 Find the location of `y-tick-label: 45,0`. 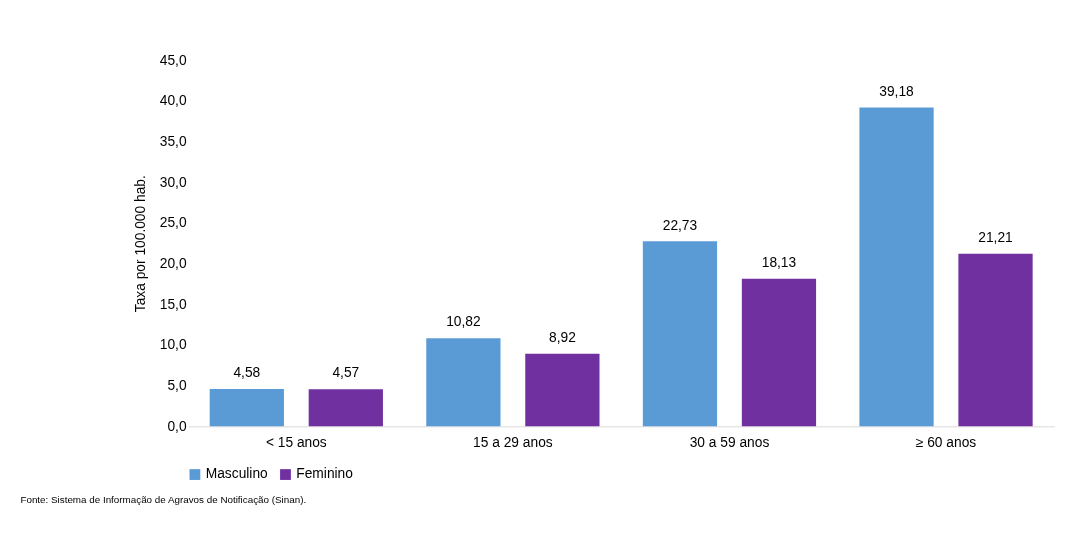

y-tick-label: 45,0 is located at coordinates (173, 60).